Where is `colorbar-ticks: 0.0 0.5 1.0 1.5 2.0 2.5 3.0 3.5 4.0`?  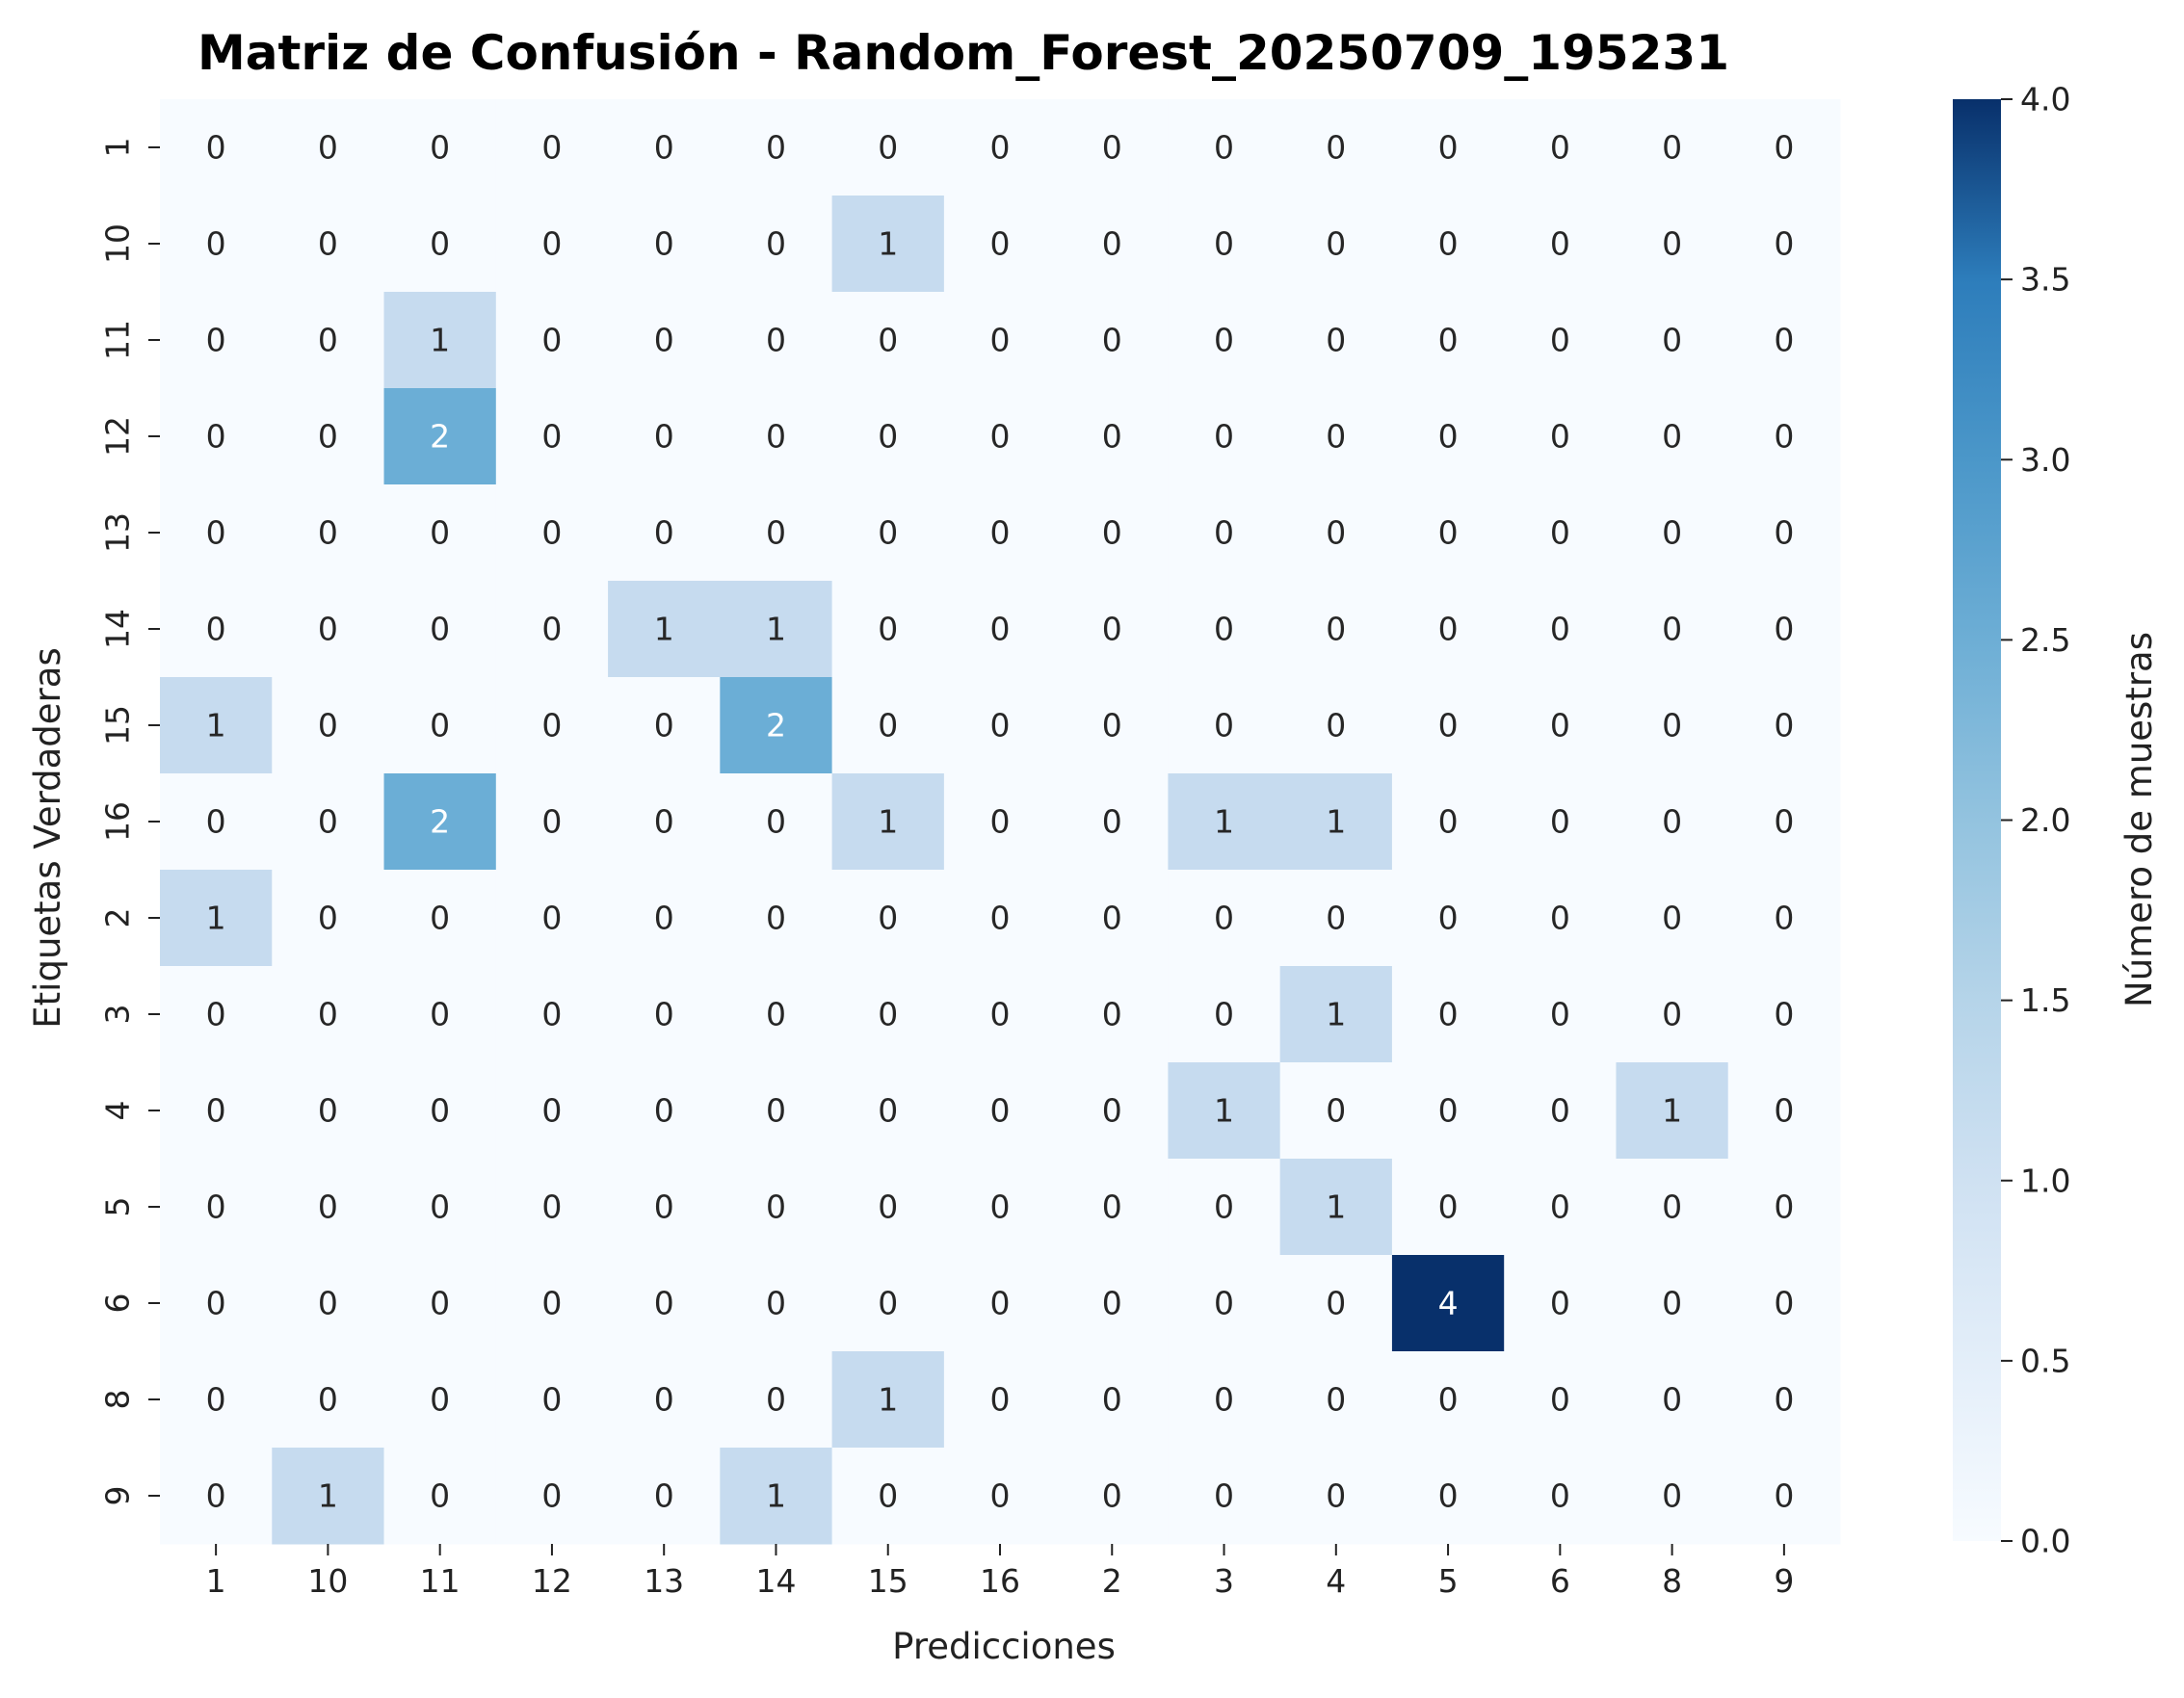
colorbar-ticks: 0.0 0.5 1.0 1.5 2.0 2.5 3.0 3.5 4.0 is located at coordinates (2036, 820).